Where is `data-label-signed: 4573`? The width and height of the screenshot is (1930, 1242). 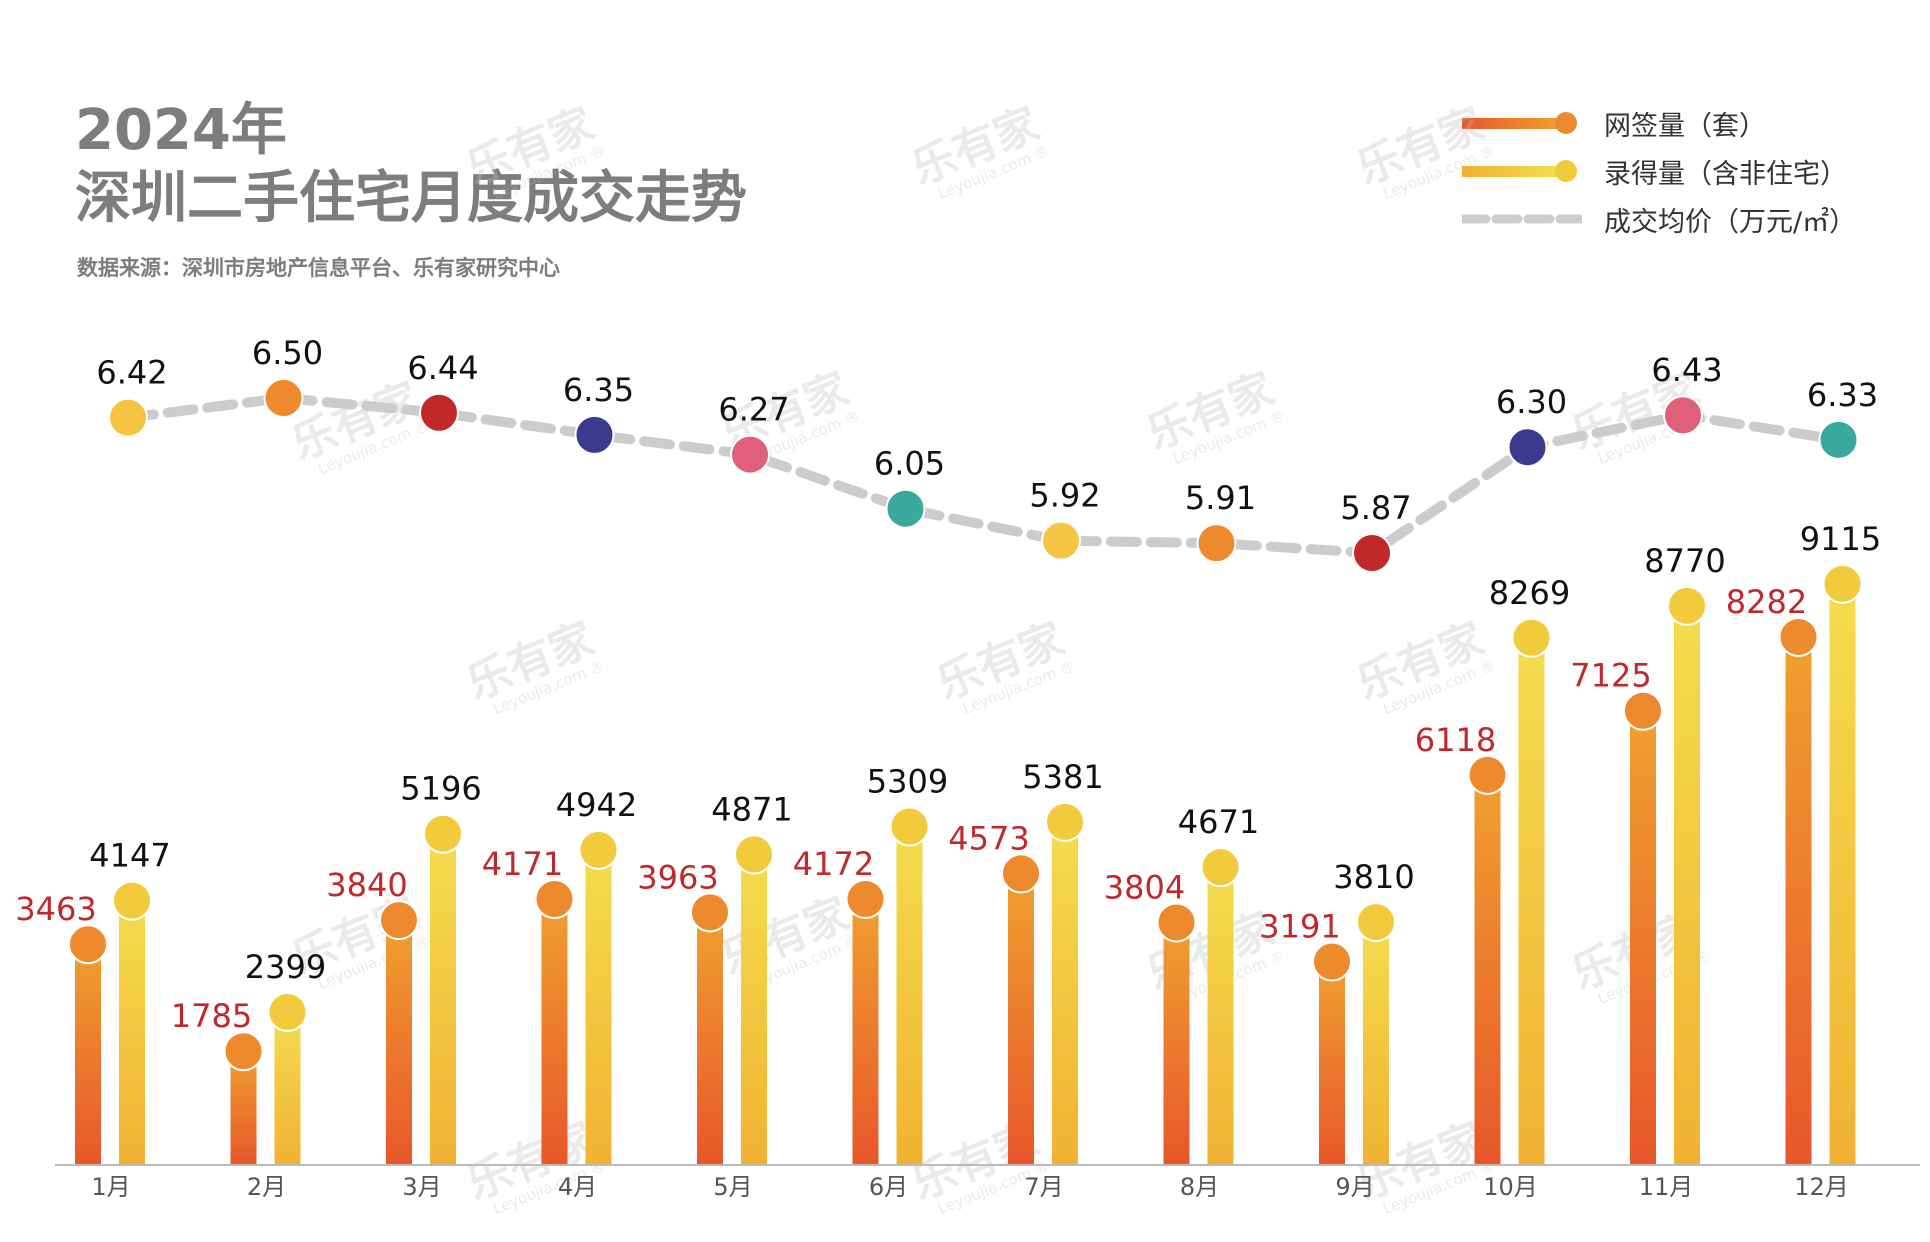 data-label-signed: 4573 is located at coordinates (988, 838).